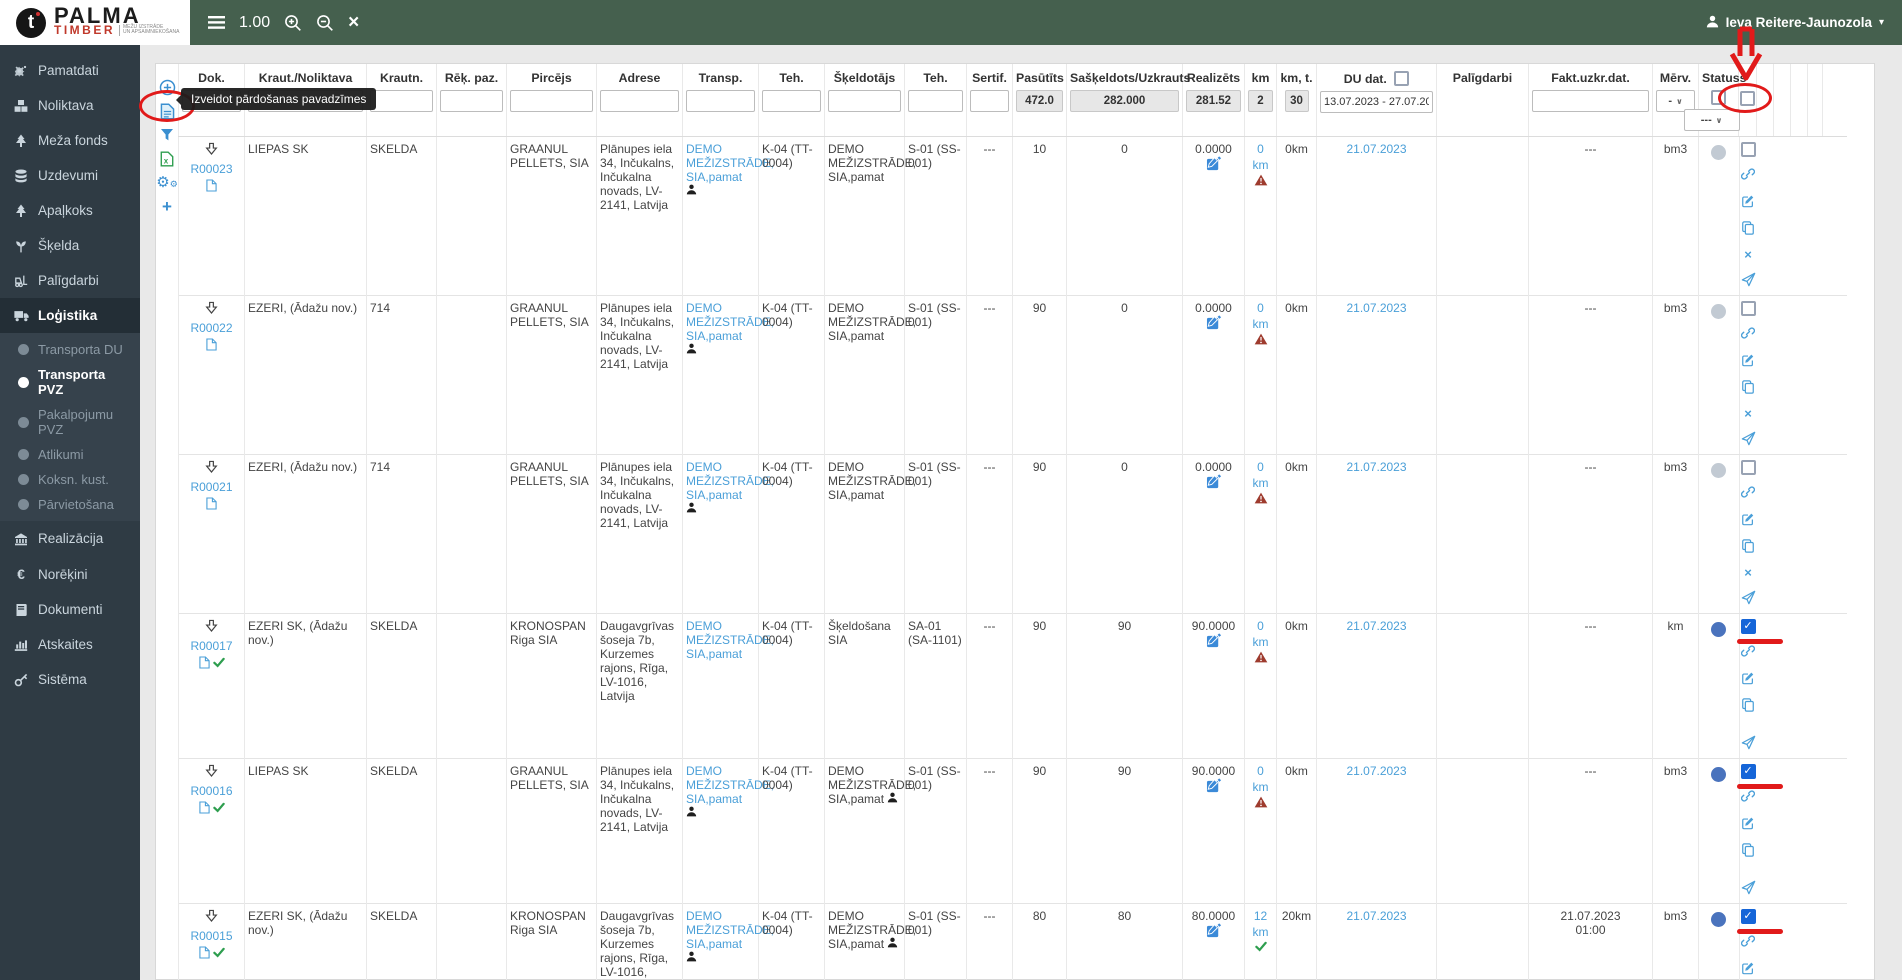 This screenshot has width=1902, height=980. I want to click on status-filter-select: --- ∨, so click(1711, 120).